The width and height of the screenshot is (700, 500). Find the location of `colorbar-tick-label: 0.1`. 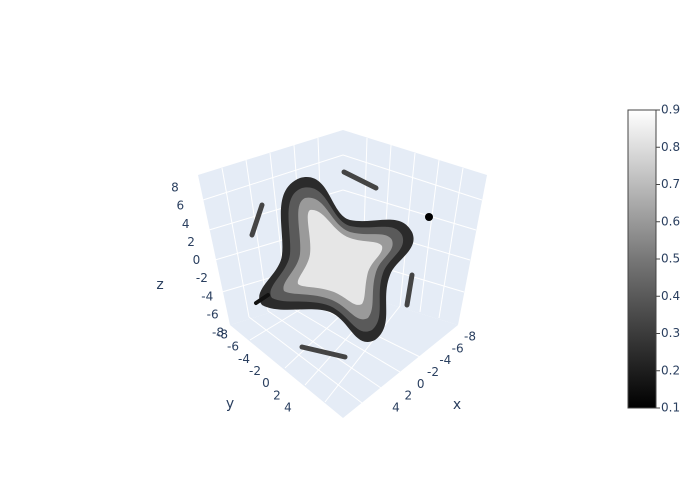

colorbar-tick-label: 0.1 is located at coordinates (670, 408).